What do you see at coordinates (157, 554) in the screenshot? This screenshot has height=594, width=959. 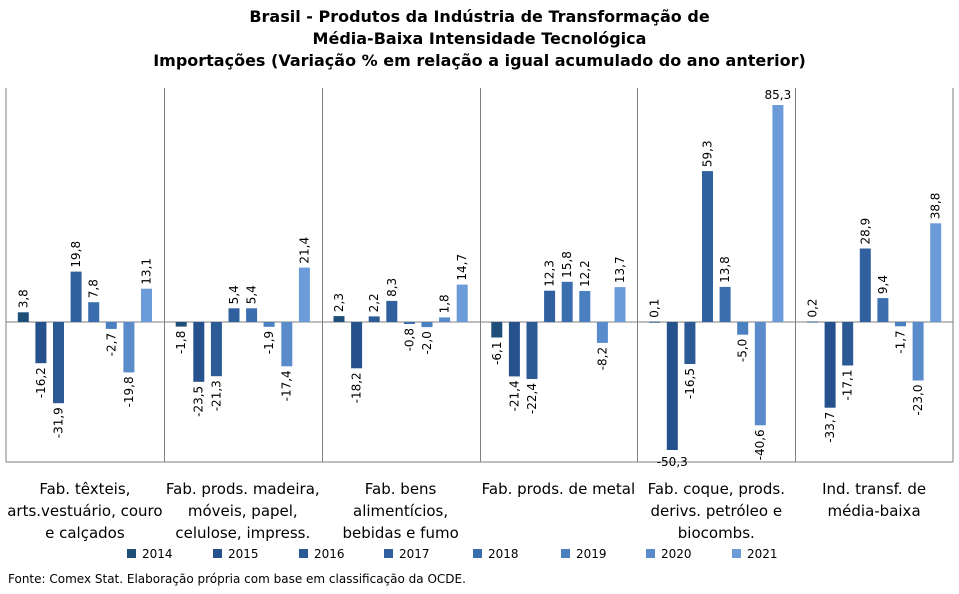 I see `legend-label-2014: 2014` at bounding box center [157, 554].